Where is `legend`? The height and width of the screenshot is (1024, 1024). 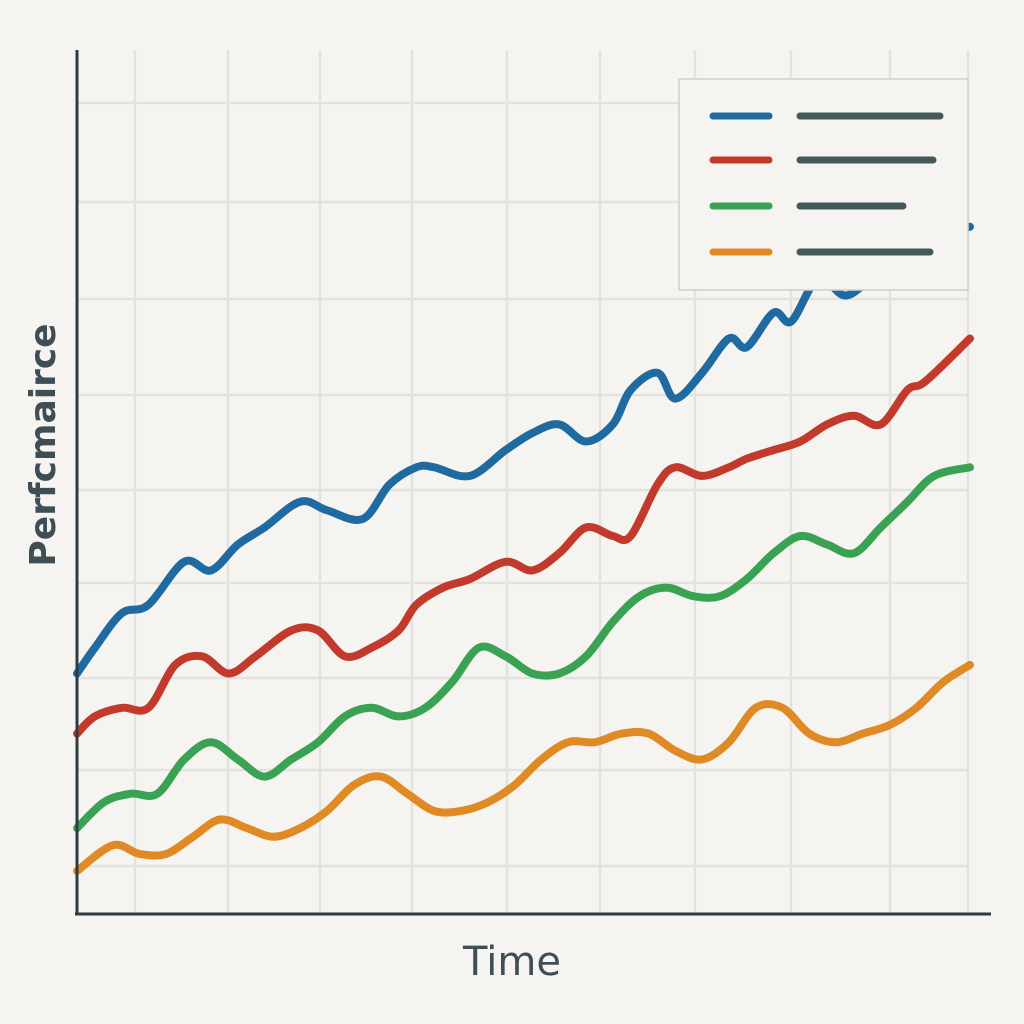 legend is located at coordinates (823, 184).